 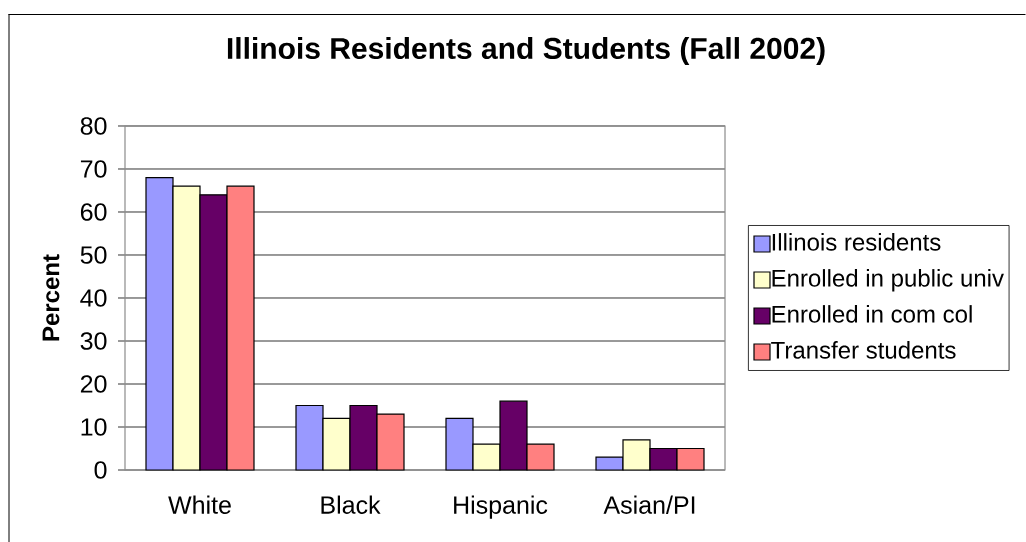 I want to click on y-axis-title: Percent, so click(x=51, y=297).